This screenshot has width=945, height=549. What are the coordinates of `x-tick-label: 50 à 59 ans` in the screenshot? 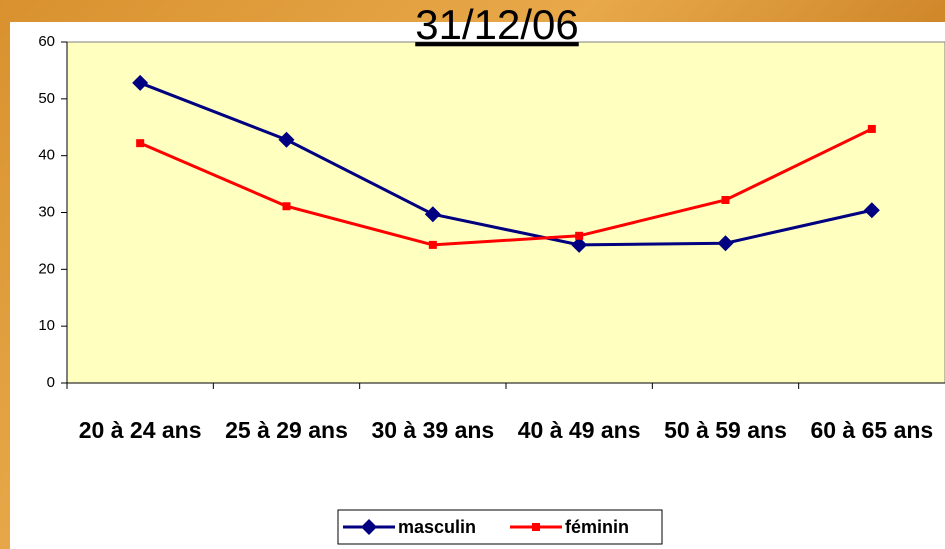 It's located at (725, 430).